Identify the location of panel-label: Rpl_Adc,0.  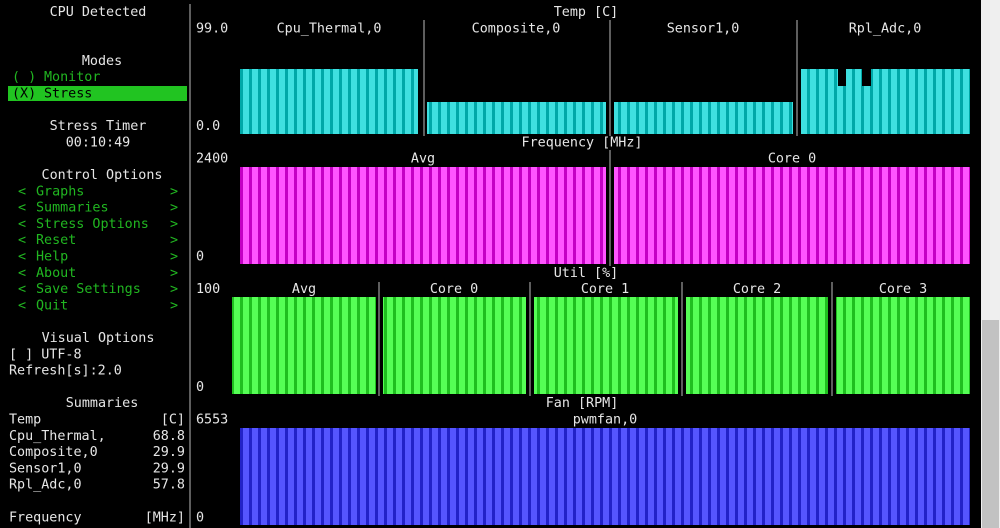
(885, 28).